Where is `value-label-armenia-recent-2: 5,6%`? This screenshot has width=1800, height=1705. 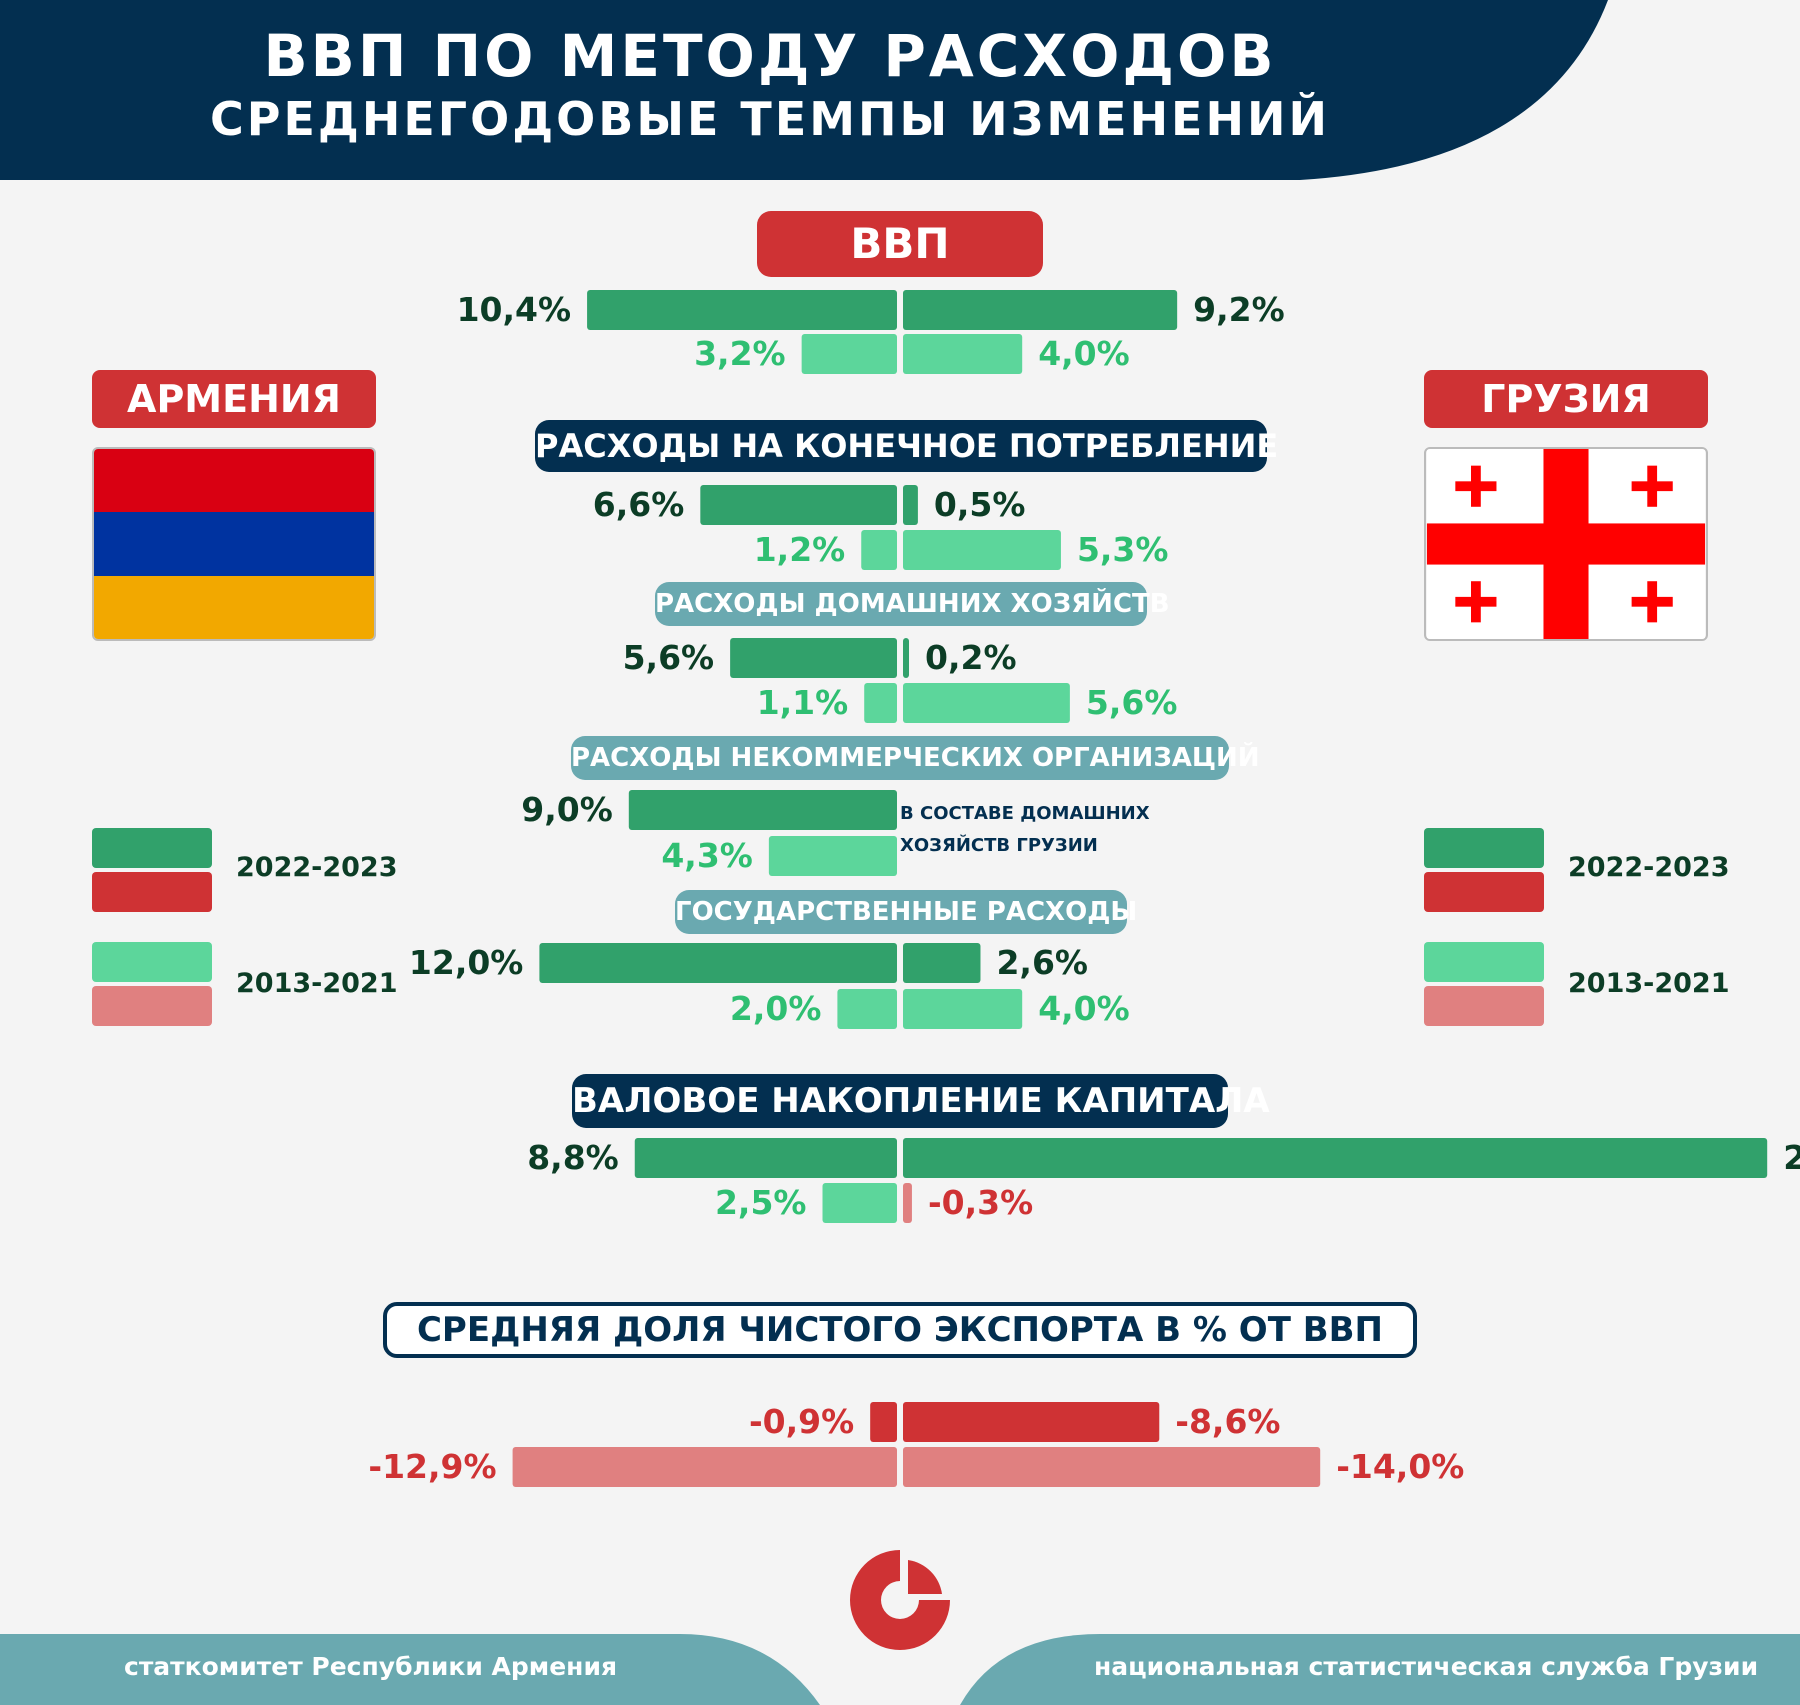
value-label-armenia-recent-2: 5,6% is located at coordinates (669, 657).